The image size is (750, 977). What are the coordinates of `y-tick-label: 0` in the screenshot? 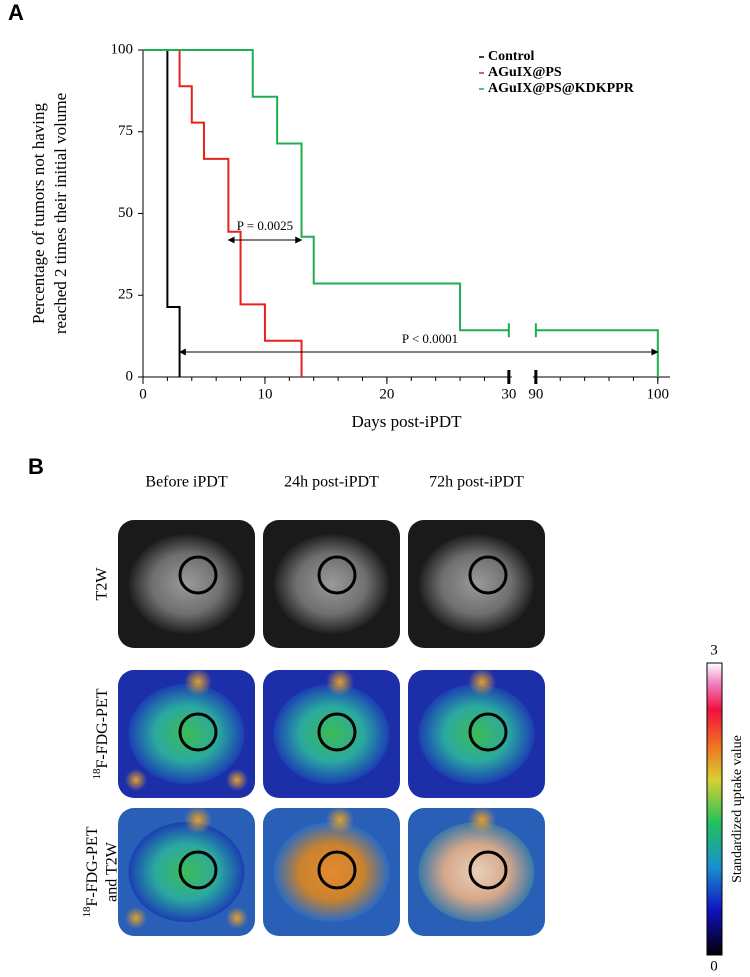 It's located at (130, 376).